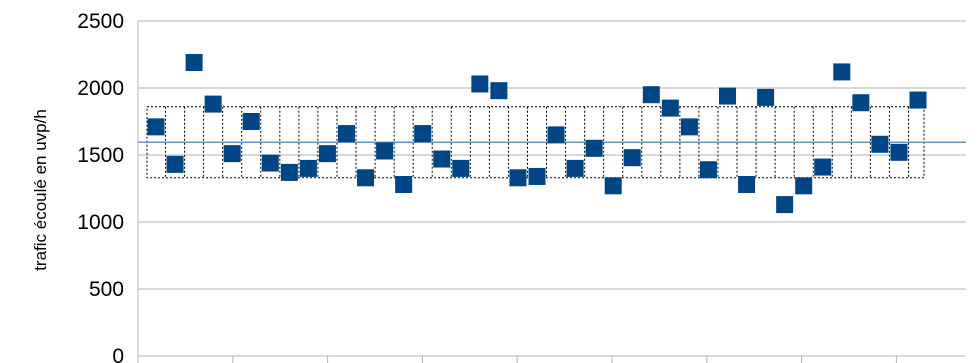 Image resolution: width=980 pixels, height=363 pixels. What do you see at coordinates (100, 186) in the screenshot?
I see `y-tick-labels: 0 500 1000 1500 2000 2500` at bounding box center [100, 186].